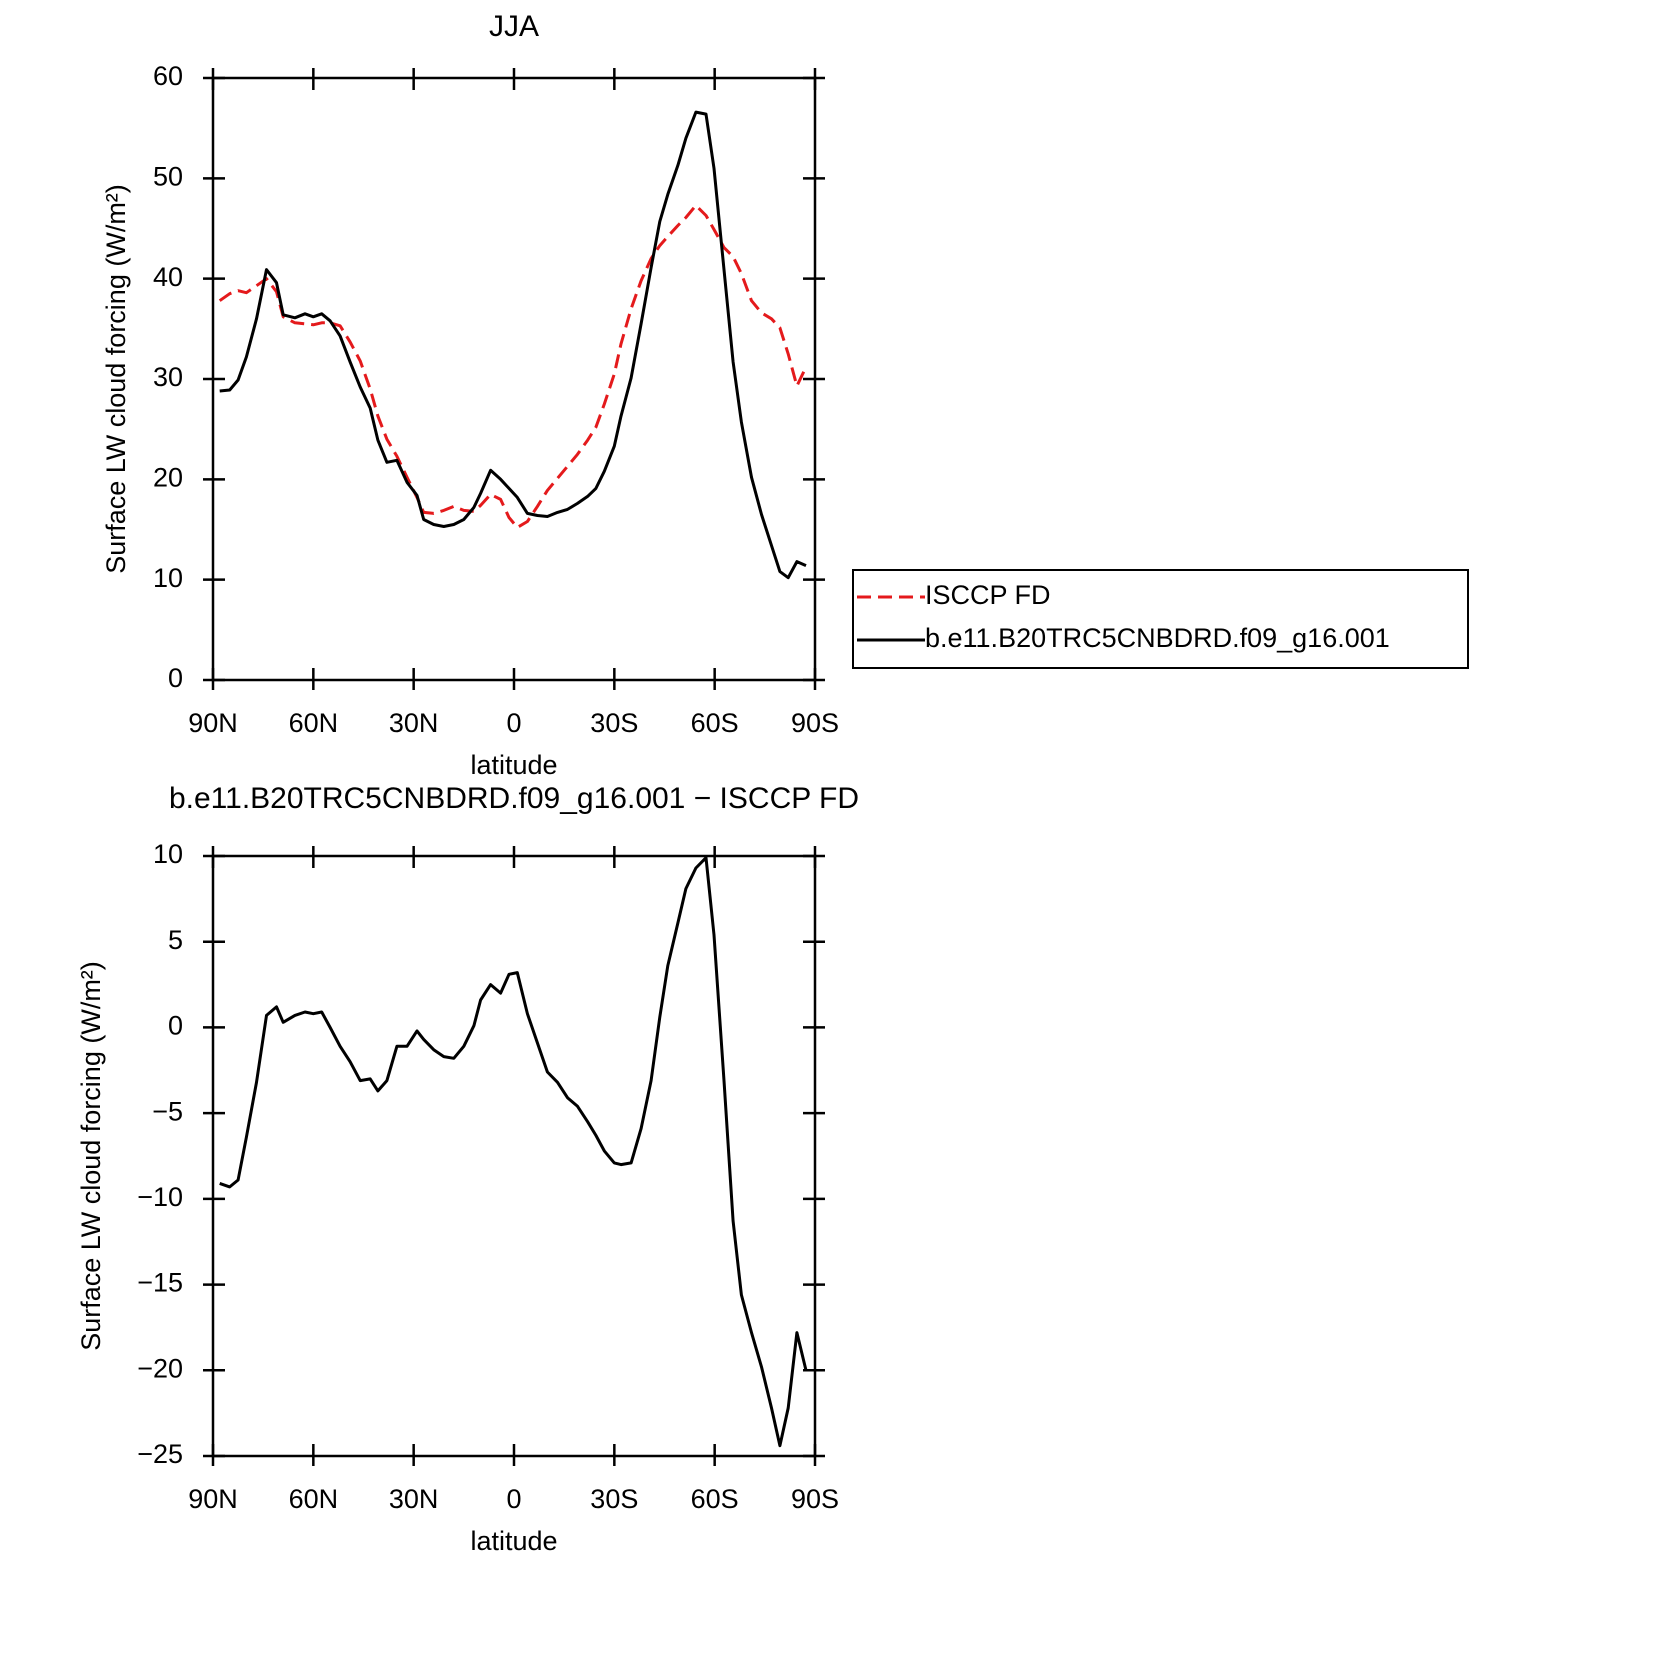  Describe the element at coordinates (168, 76) in the screenshot. I see `y-tick-label: 60` at that location.